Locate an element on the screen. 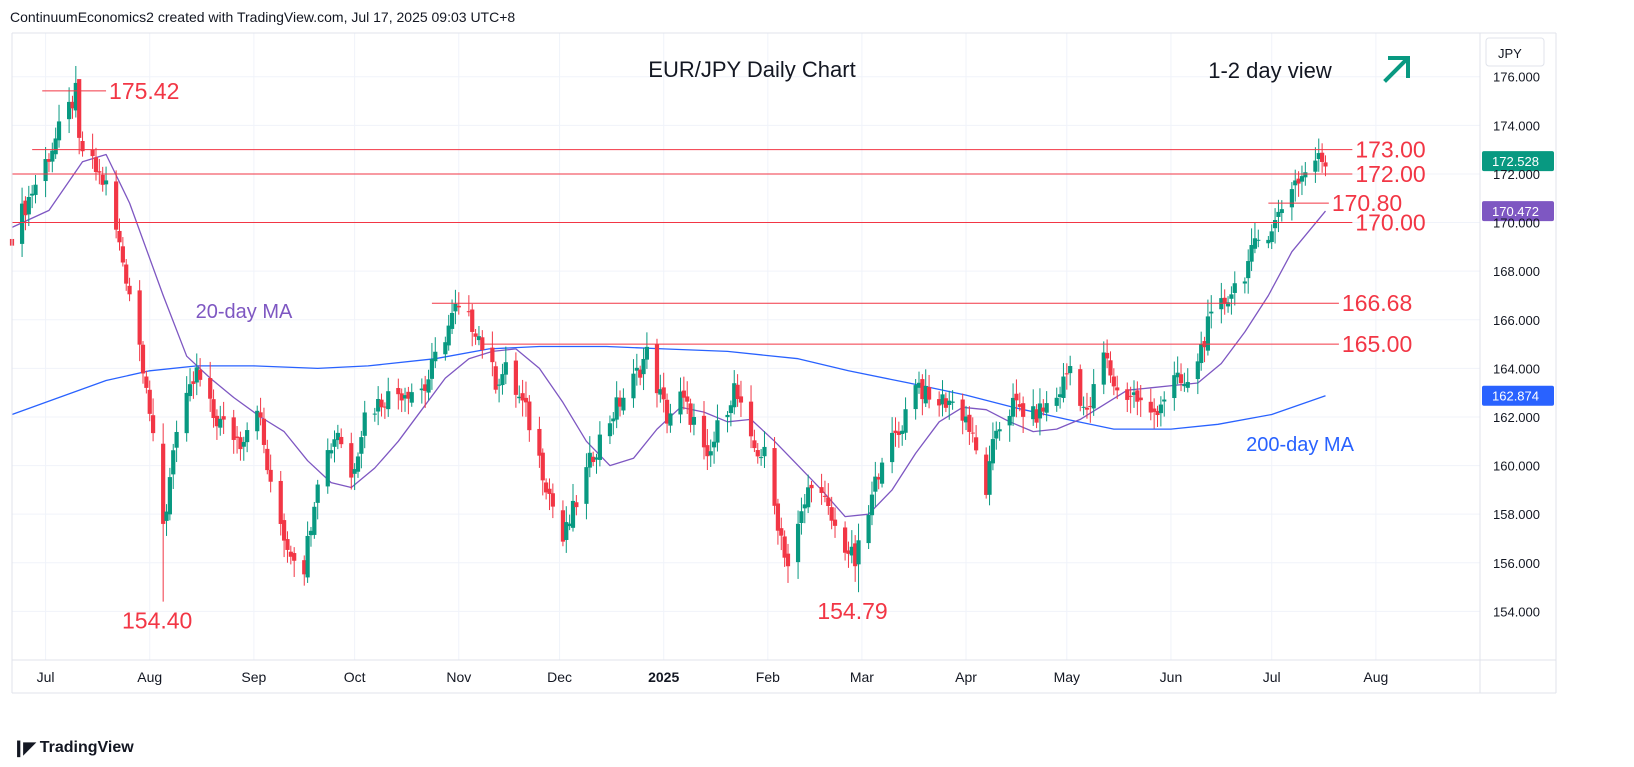 Image resolution: width=1634 pixels, height=767 pixels. level-label: 172.00 is located at coordinates (1390, 174).